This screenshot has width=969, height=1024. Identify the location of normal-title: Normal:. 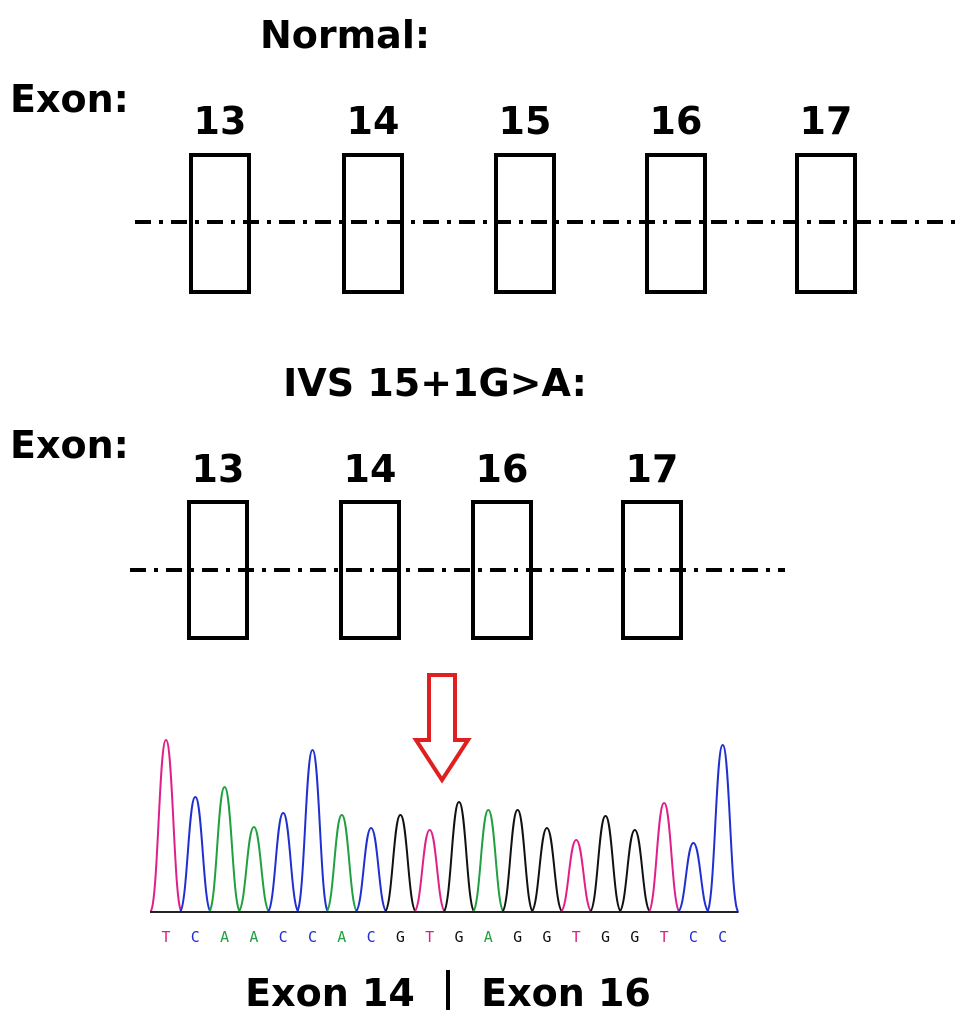
(345, 35).